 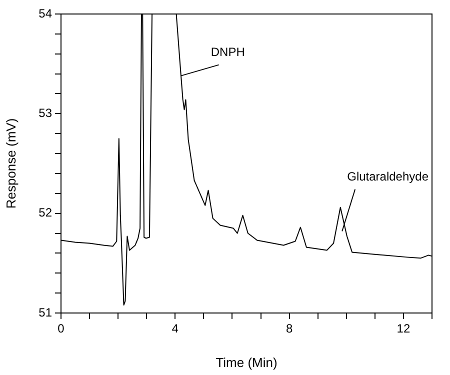 I want to click on y-tick-label: 52, so click(x=45, y=213).